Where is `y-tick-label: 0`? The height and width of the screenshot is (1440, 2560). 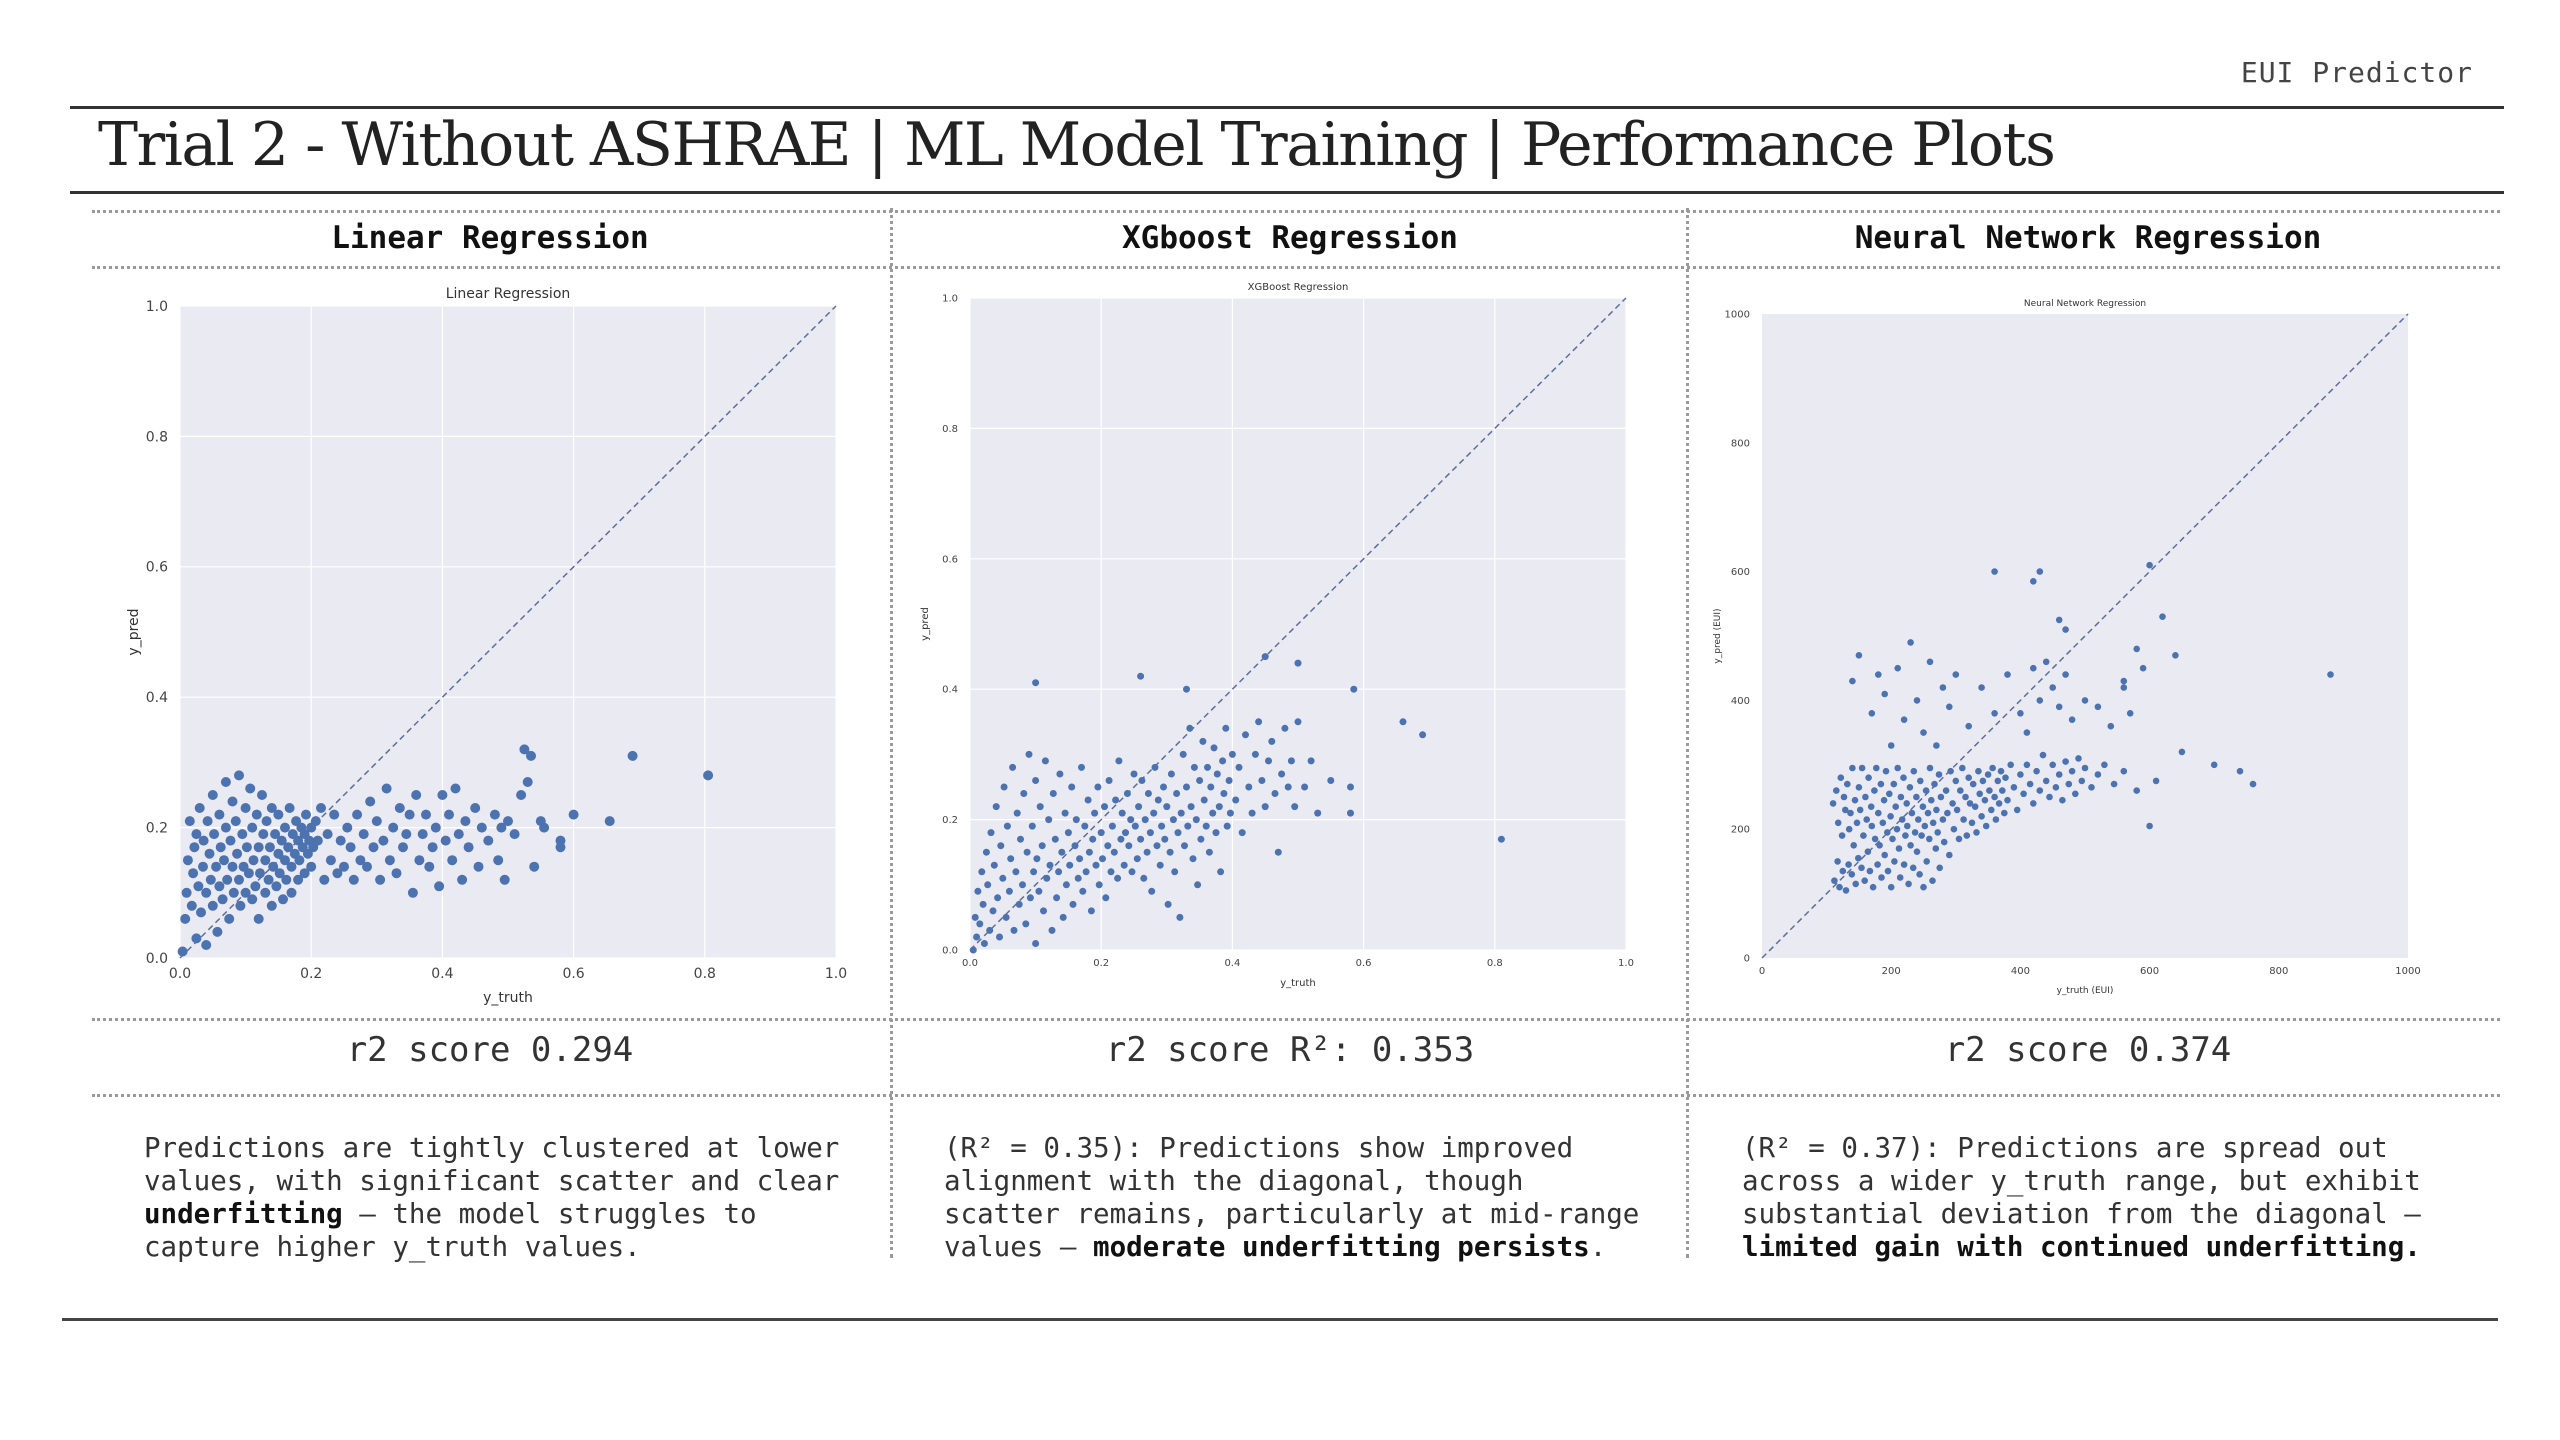 y-tick-label: 0 is located at coordinates (1747, 959).